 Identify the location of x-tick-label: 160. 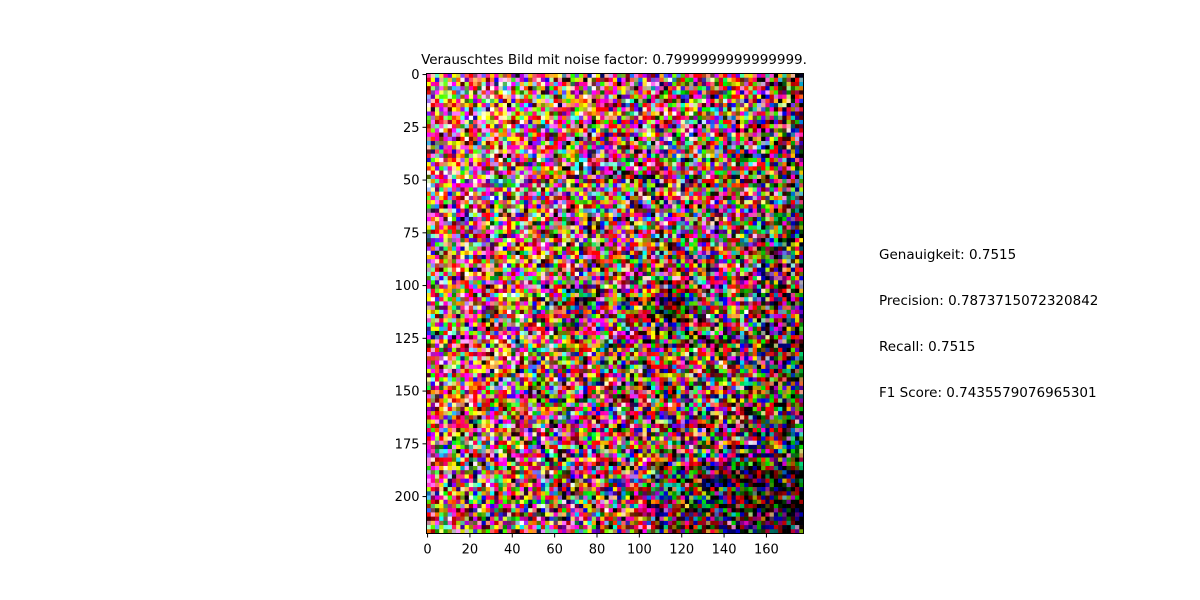
(766, 550).